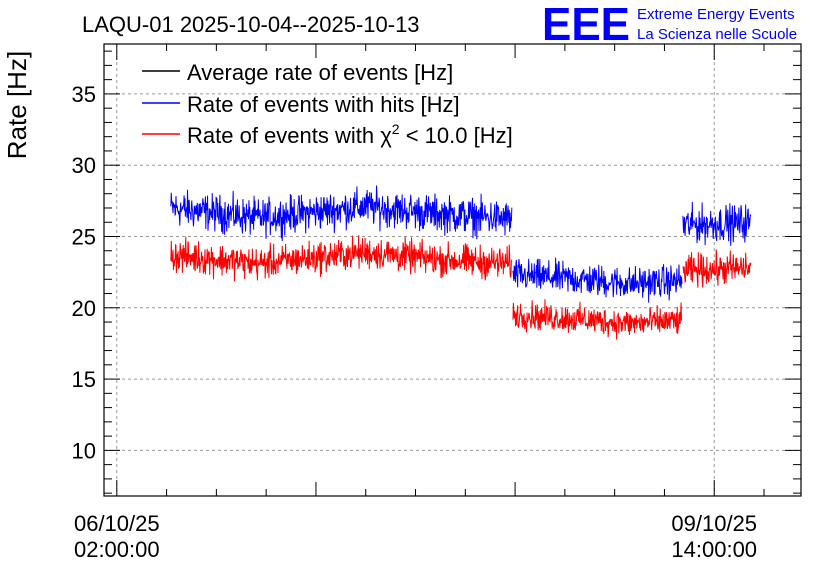  Describe the element at coordinates (117, 549) in the screenshot. I see `x-tick-time: 02:00:00` at that location.